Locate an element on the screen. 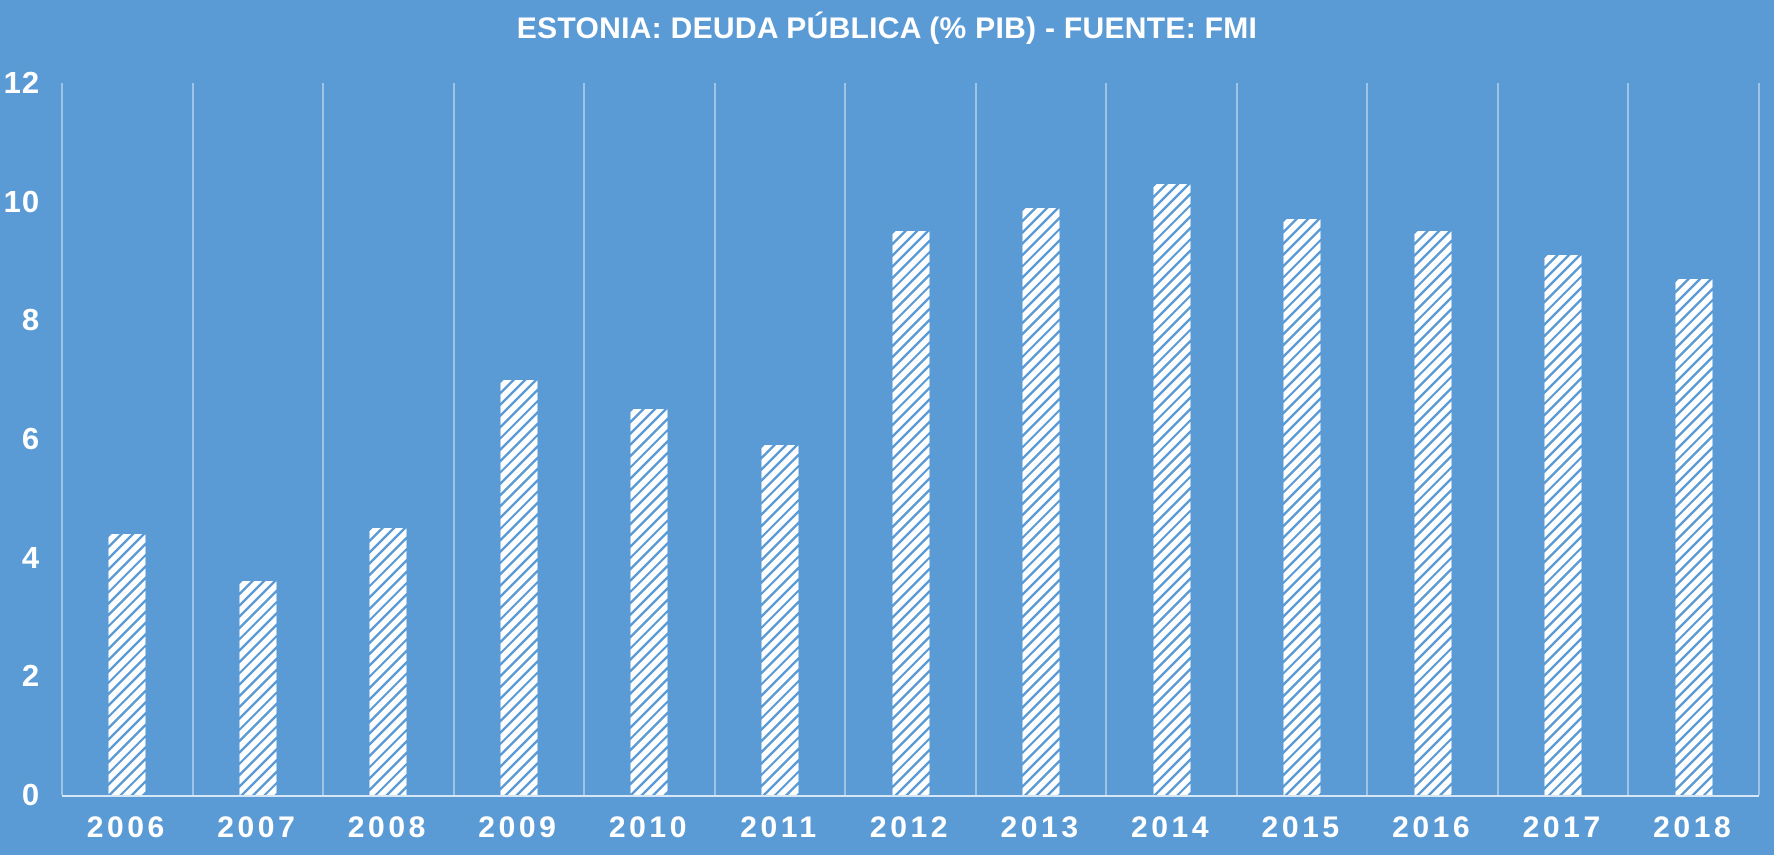 This screenshot has height=855, width=1774. bar-2015 is located at coordinates (1302, 507).